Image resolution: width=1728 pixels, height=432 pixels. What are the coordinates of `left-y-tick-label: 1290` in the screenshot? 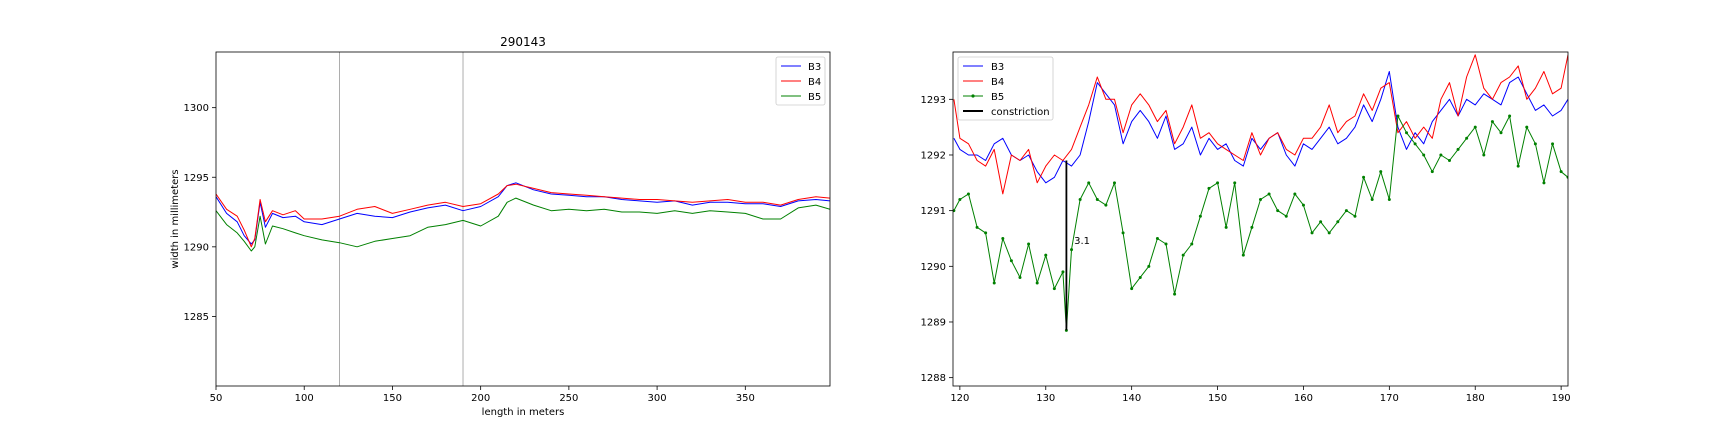 It's located at (196, 247).